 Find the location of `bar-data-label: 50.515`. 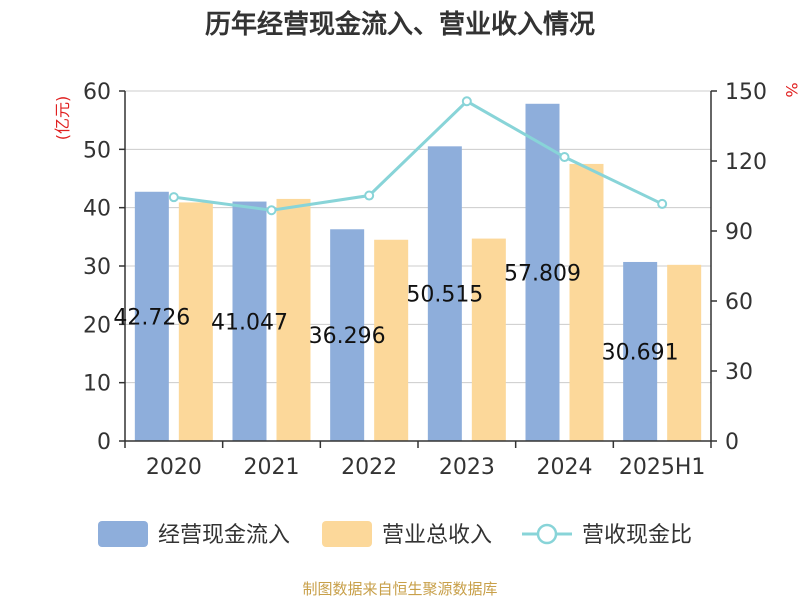

bar-data-label: 50.515 is located at coordinates (444, 295).